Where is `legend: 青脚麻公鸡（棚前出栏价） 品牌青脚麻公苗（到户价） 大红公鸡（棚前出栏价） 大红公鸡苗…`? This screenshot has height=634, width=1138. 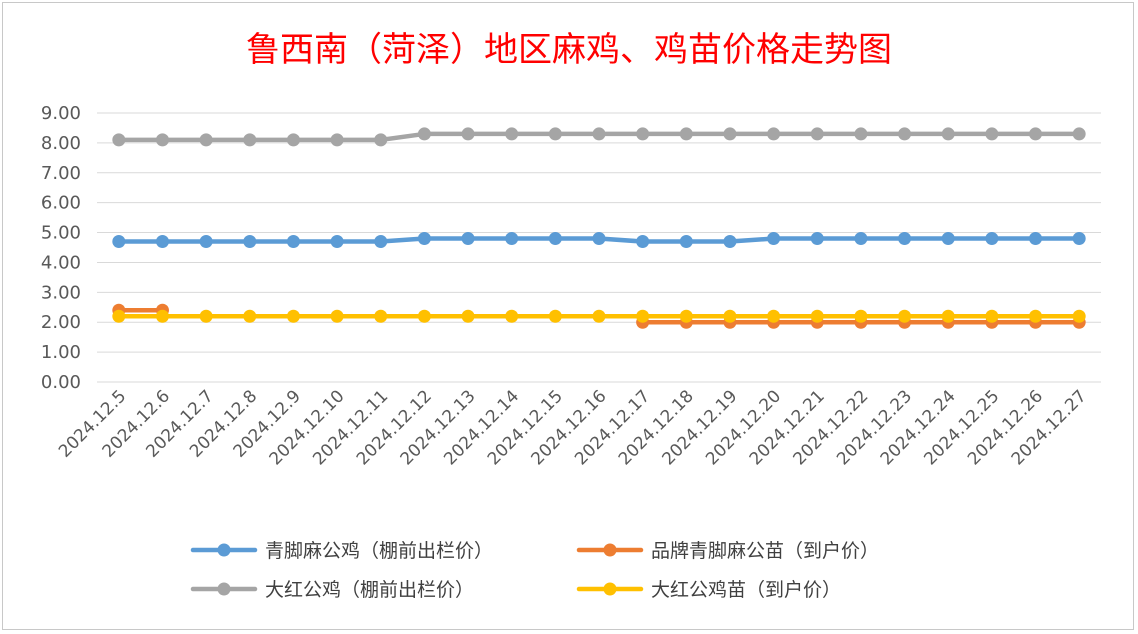 legend: 青脚麻公鸡（棚前出栏价） 品牌青脚麻公苗（到户价） 大红公鸡（棚前出栏价） 大红公鸡苗… is located at coordinates (534, 570).